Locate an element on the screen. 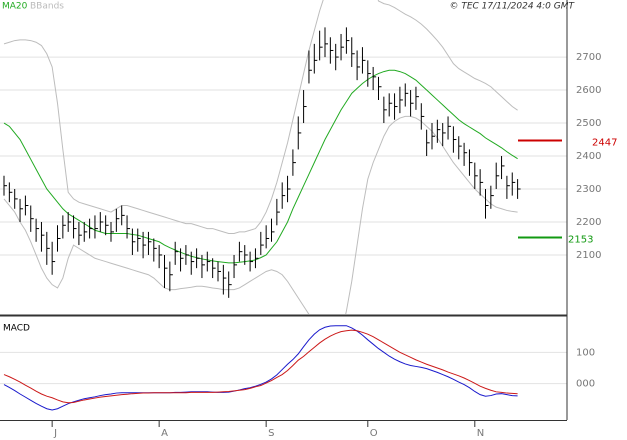  source: © TEC 17/11/2024 4:0 GMT is located at coordinates (512, 7).